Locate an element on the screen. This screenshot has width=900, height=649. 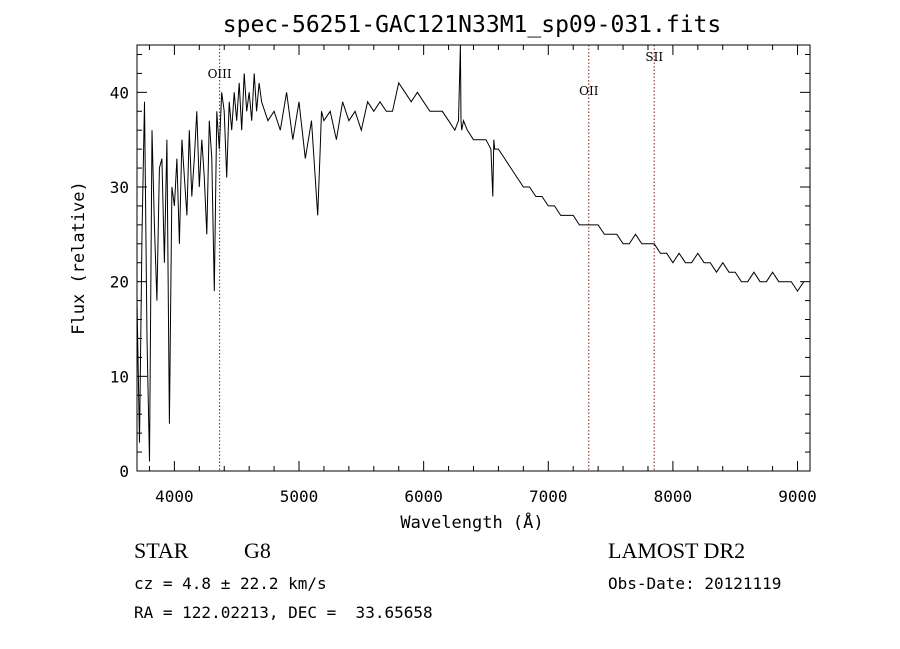
y-tick-label: 30 is located at coordinates (119, 187).